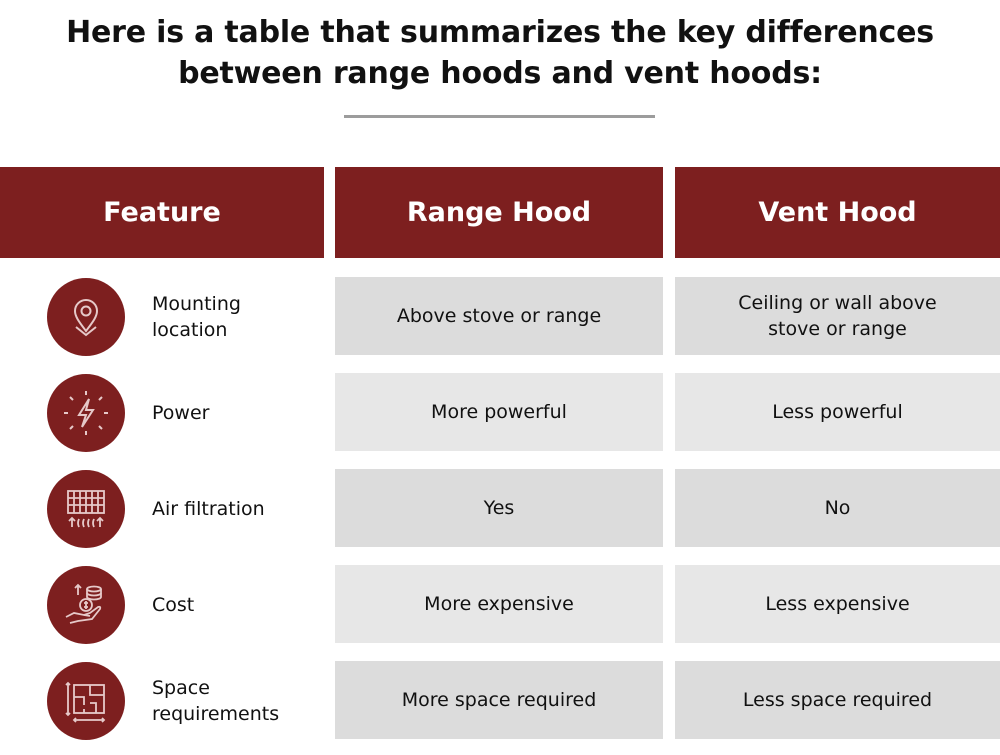 The image size is (1000, 755). Describe the element at coordinates (86, 413) in the screenshot. I see `lightning-bolt-icon` at that location.